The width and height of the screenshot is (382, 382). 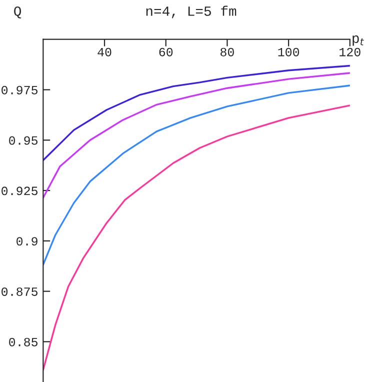 What do you see at coordinates (18, 12) in the screenshot?
I see `y-axis-title: Q` at bounding box center [18, 12].